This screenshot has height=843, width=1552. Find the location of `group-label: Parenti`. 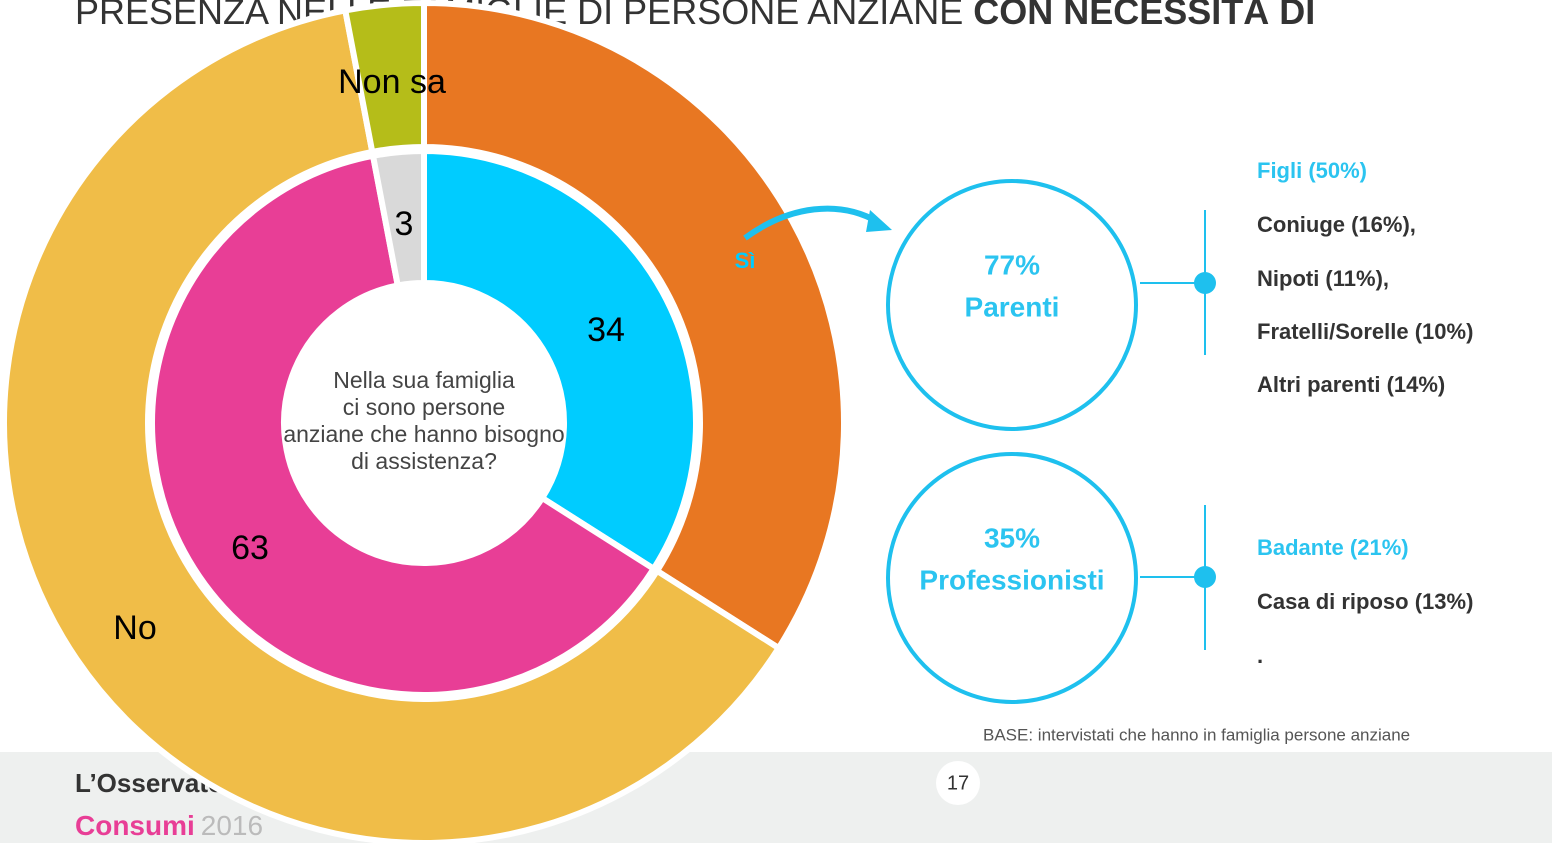

group-label: Parenti is located at coordinates (1012, 306).